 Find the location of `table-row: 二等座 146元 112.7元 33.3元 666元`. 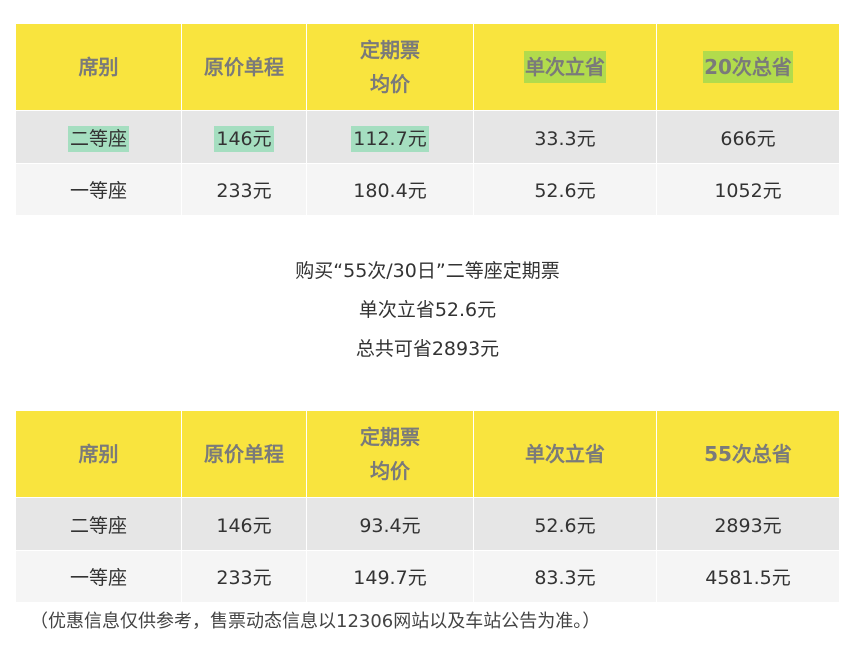

table-row: 二等座 146元 112.7元 33.3元 666元 is located at coordinates (427, 137).